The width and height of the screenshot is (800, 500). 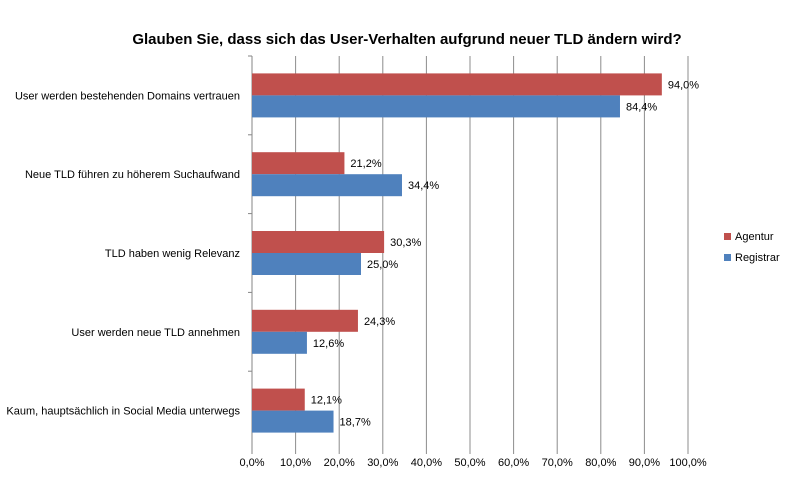 What do you see at coordinates (754, 237) in the screenshot?
I see `legend-label-agentur: Agentur` at bounding box center [754, 237].